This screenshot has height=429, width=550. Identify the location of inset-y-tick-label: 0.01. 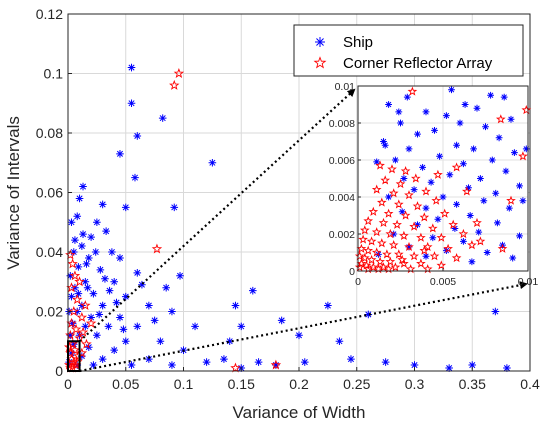
(345, 87).